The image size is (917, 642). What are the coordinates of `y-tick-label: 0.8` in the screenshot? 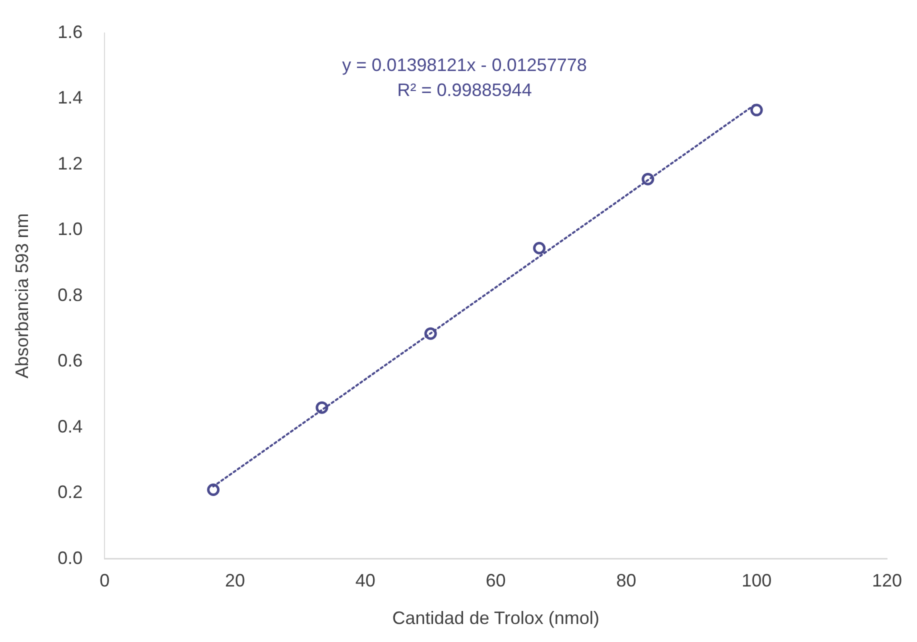 It's located at (70, 294).